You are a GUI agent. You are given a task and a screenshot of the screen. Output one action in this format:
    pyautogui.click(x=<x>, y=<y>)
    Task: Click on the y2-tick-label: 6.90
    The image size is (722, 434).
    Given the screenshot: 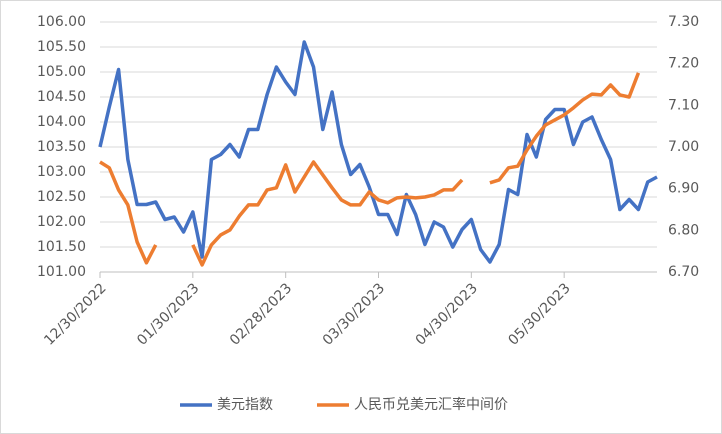 What is the action you would take?
    pyautogui.click(x=683, y=189)
    